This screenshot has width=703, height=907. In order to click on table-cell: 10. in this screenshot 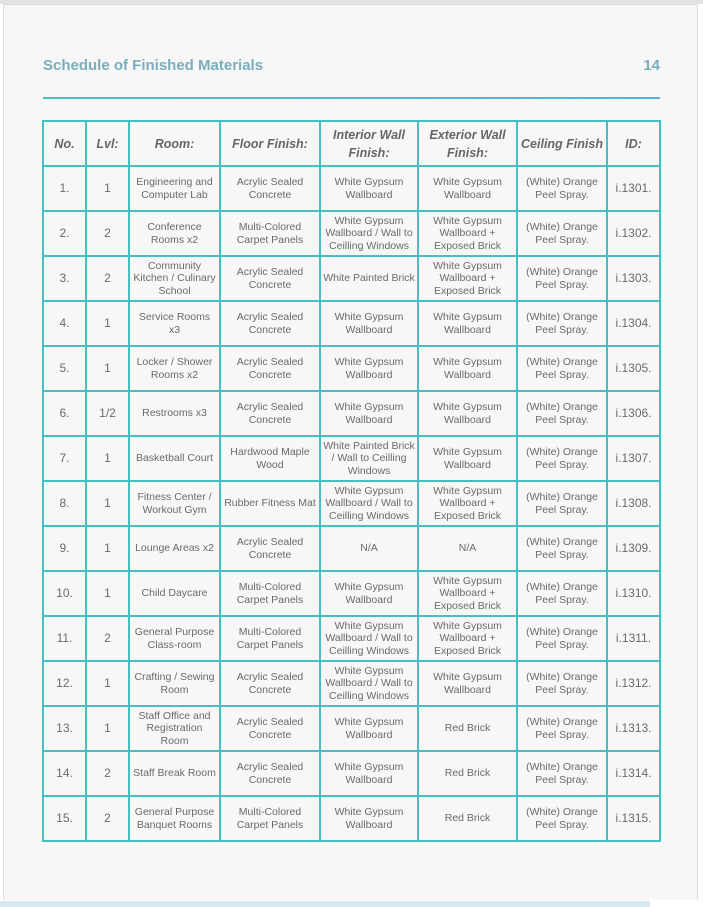, I will do `click(64, 593)`.